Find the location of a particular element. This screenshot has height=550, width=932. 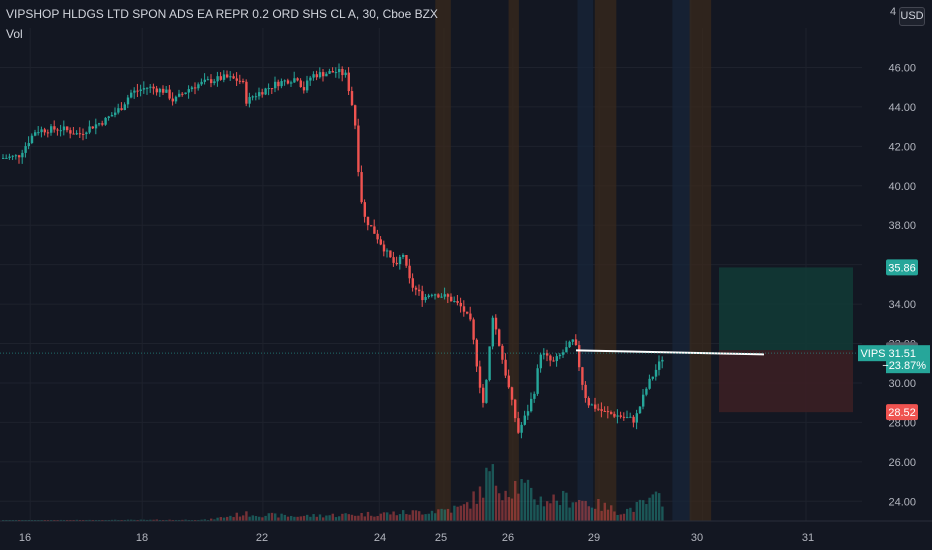

trendline is located at coordinates (431, 352).